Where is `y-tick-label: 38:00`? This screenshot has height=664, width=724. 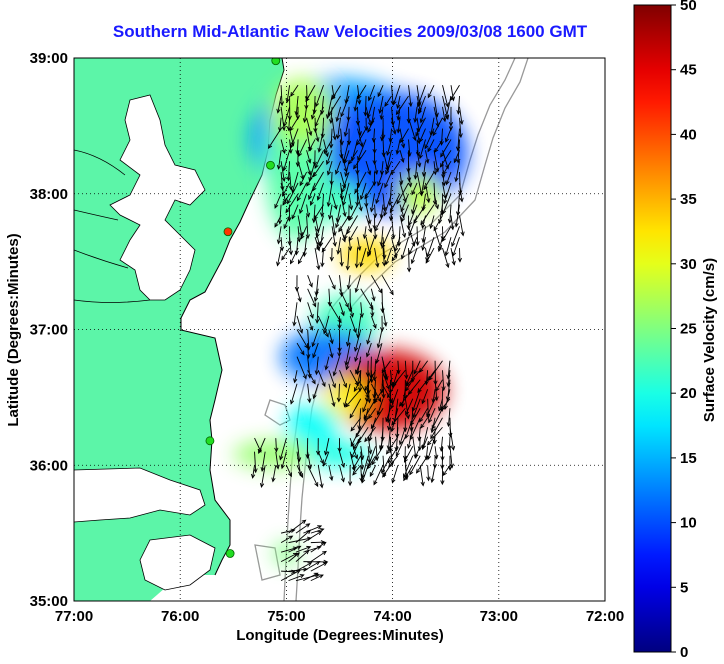
y-tick-label: 38:00 is located at coordinates (49, 194).